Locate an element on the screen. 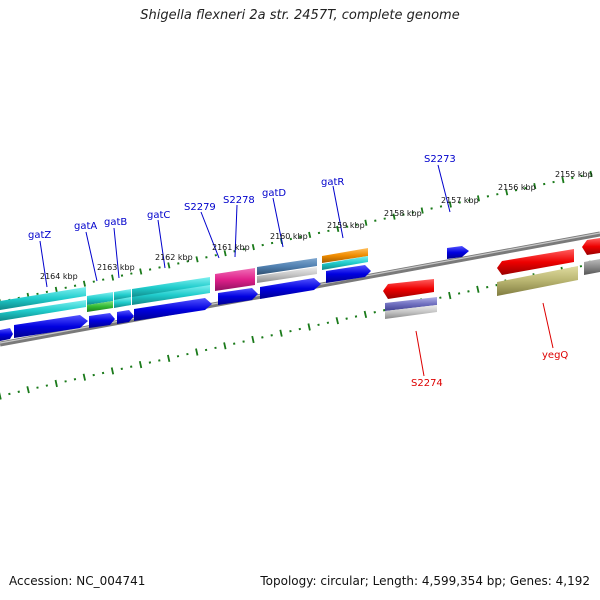 This screenshot has height=600, width=600. gene-label-gatR: gatR is located at coordinates (332, 182).